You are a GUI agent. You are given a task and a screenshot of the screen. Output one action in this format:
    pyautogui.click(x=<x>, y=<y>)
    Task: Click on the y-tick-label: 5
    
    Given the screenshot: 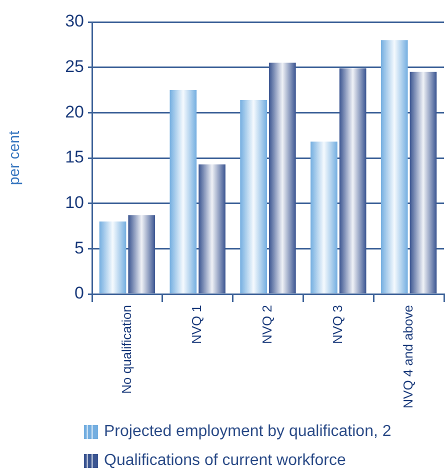 What is the action you would take?
    pyautogui.click(x=79, y=248)
    